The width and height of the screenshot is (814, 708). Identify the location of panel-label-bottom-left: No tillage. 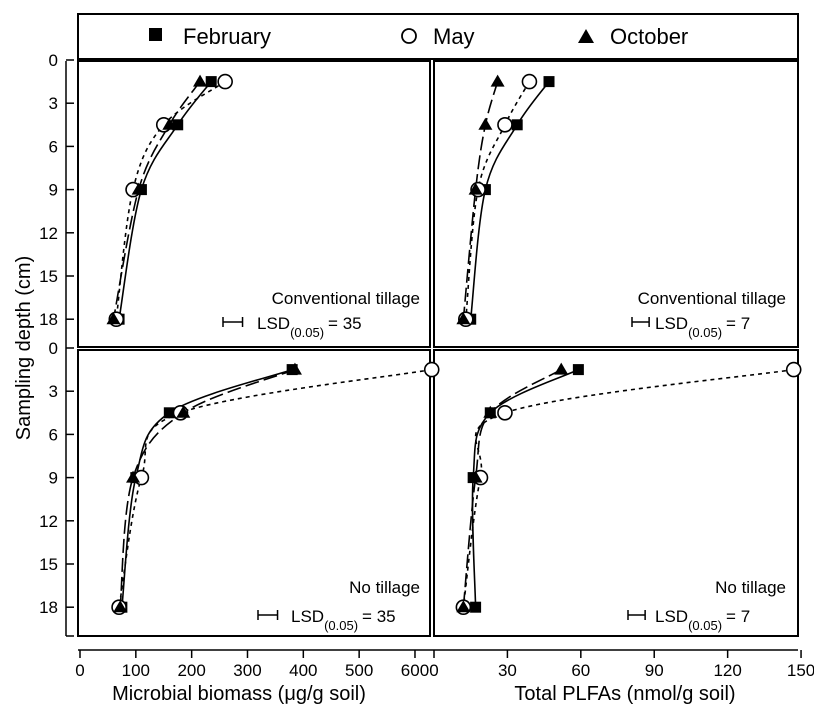
(384, 587).